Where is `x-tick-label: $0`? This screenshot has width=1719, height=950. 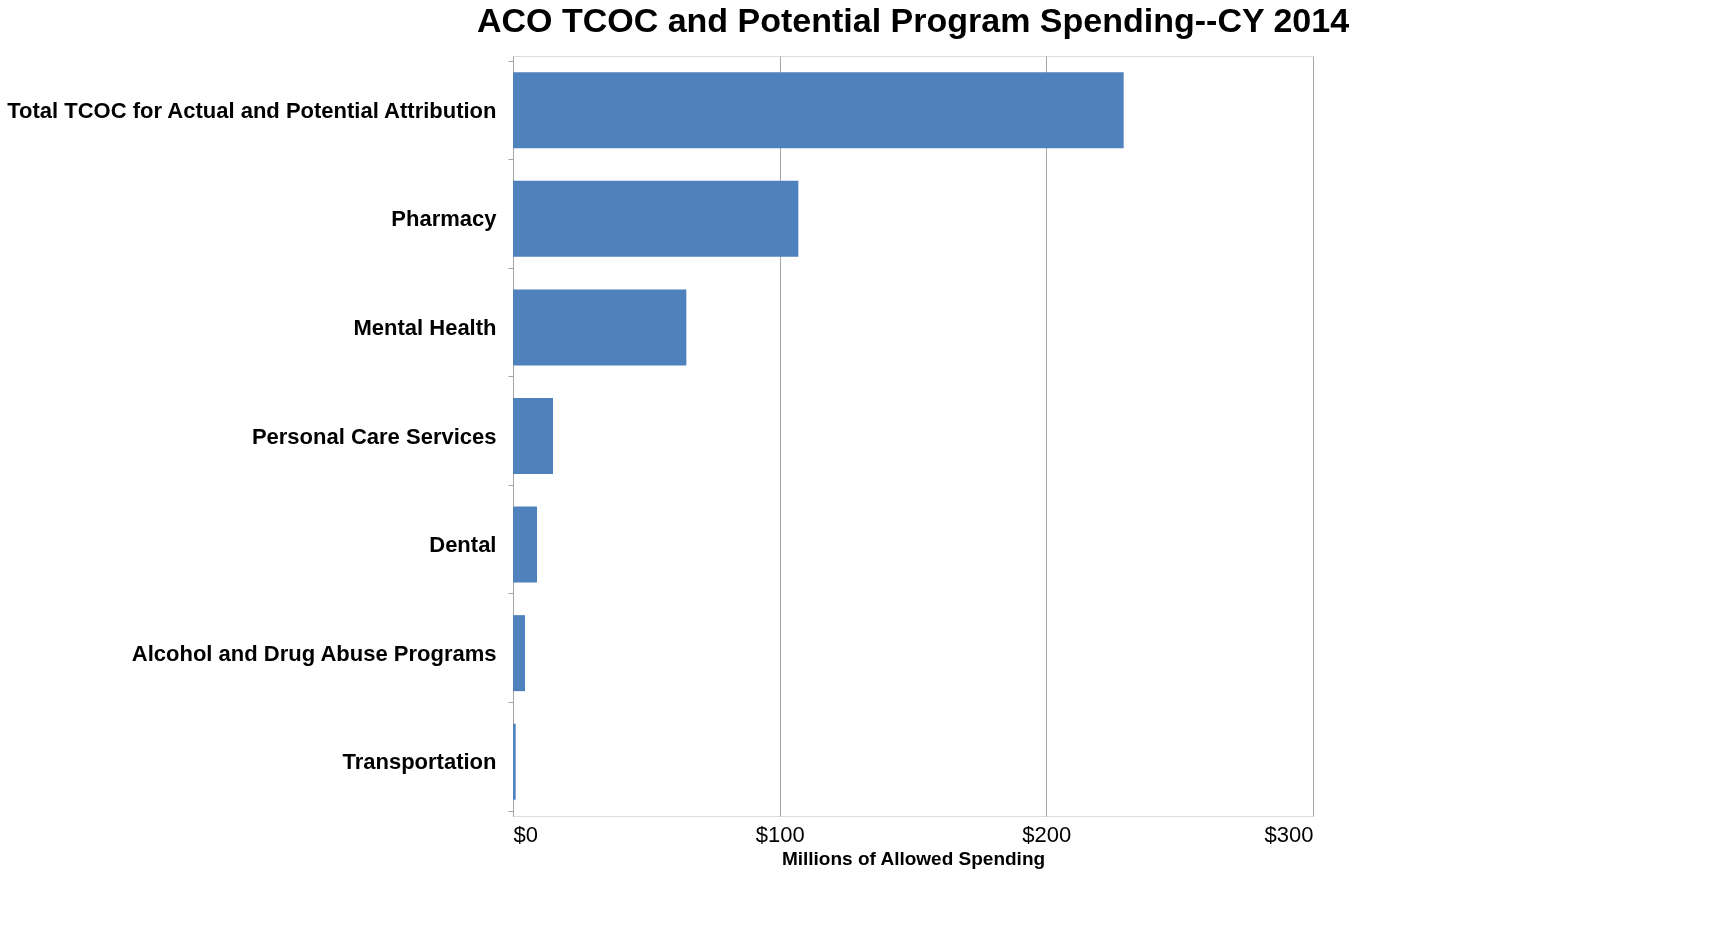 x-tick-label: $0 is located at coordinates (525, 834).